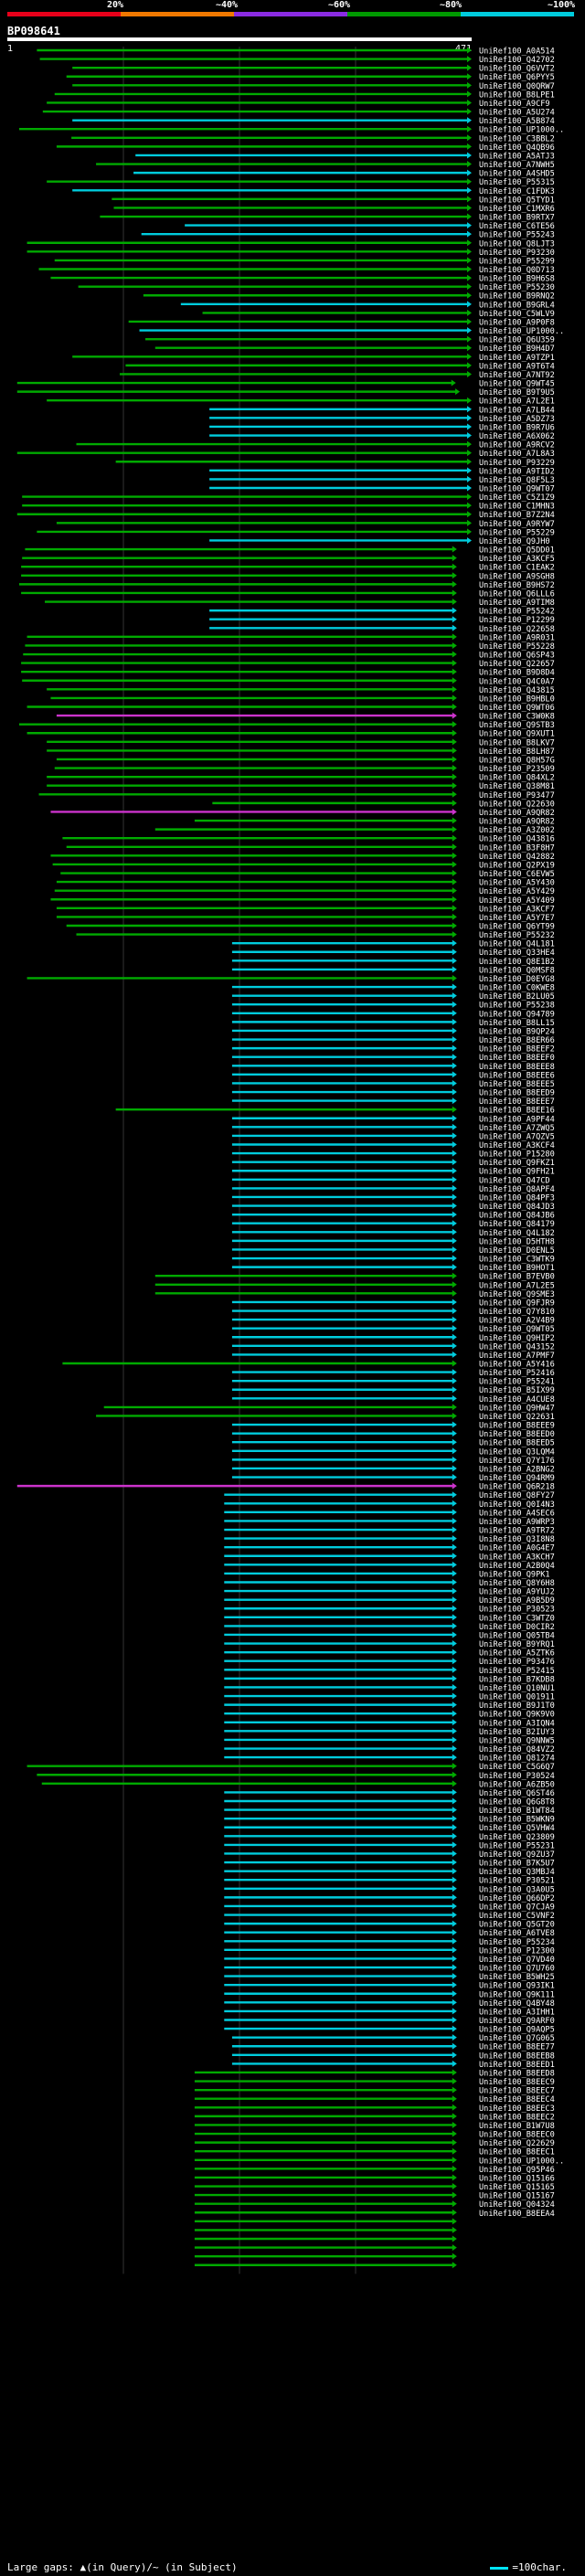 The image size is (585, 2576). I want to click on hit-label: UniRef100_B9H4D7, so click(517, 349).